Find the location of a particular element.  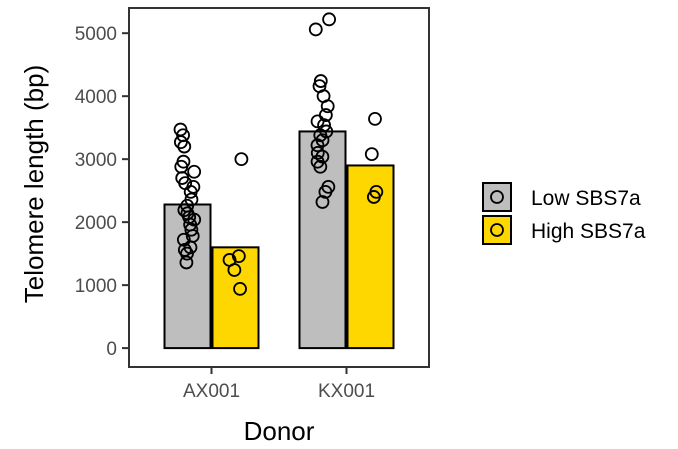

x-tick-label: AX001 is located at coordinates (211, 391).